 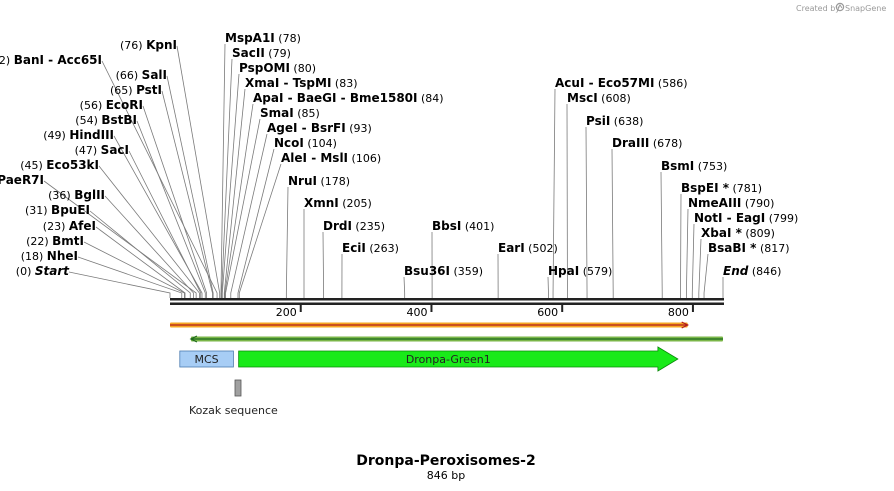 What do you see at coordinates (416, 312) in the screenshot?
I see `ruler-tick-label: 400` at bounding box center [416, 312].